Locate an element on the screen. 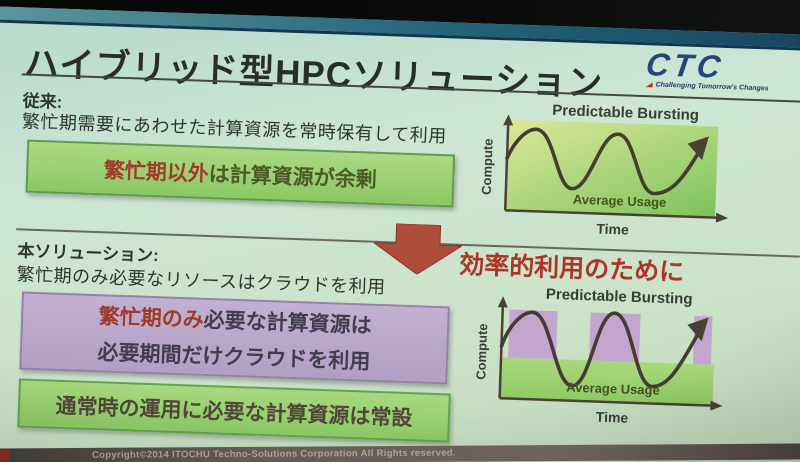 Image resolution: width=800 pixels, height=462 pixels. efficiency-heading: 効率的利用のために is located at coordinates (571, 268).